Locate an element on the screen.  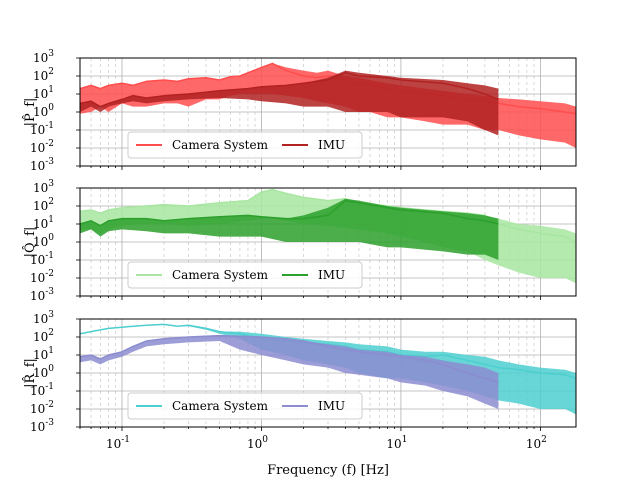
x-tick-label: 10² is located at coordinates (536, 443).